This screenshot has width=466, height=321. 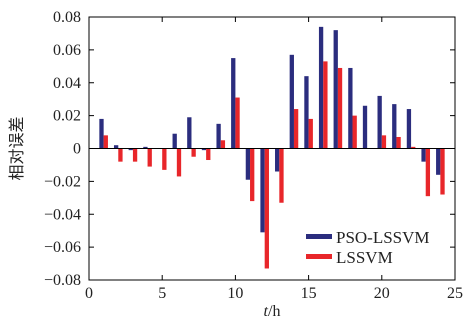 I want to click on legend-swatch-lssvm, so click(x=319, y=256).